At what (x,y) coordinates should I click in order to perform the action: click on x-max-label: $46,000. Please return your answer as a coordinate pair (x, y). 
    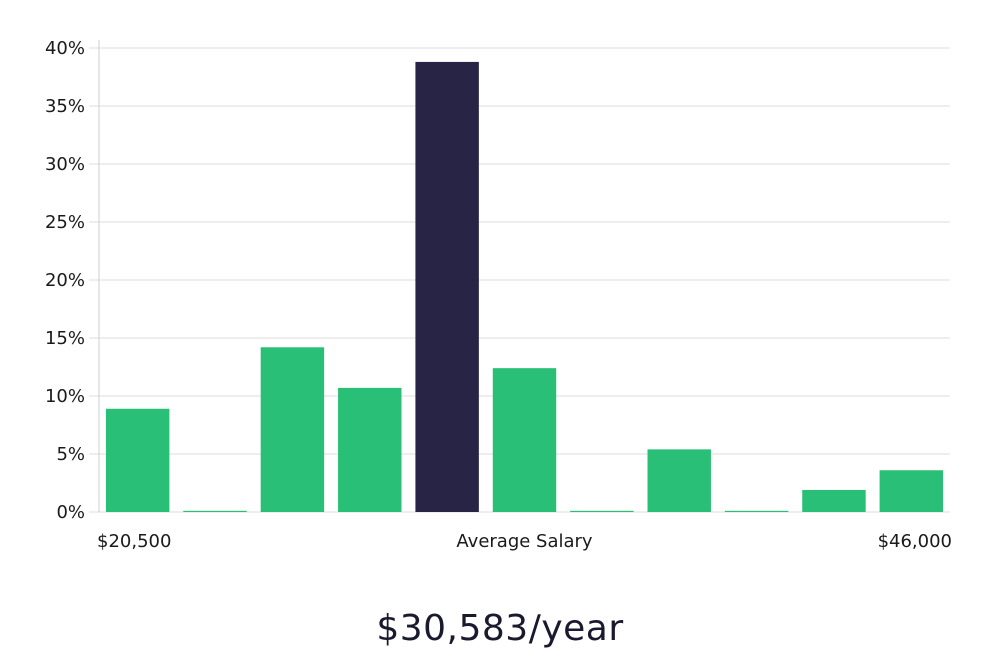
    Looking at the image, I should click on (915, 541).